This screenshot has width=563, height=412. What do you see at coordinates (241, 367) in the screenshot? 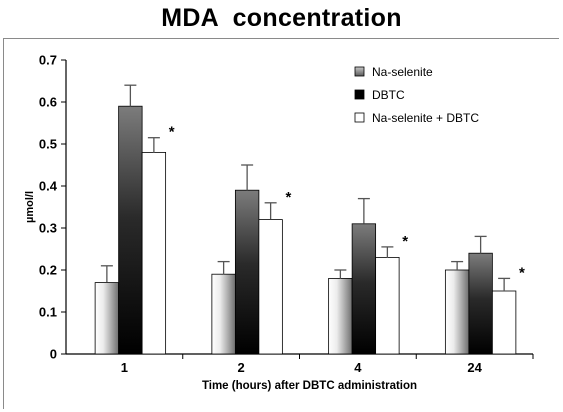
I see `x-tick-label: 2` at bounding box center [241, 367].